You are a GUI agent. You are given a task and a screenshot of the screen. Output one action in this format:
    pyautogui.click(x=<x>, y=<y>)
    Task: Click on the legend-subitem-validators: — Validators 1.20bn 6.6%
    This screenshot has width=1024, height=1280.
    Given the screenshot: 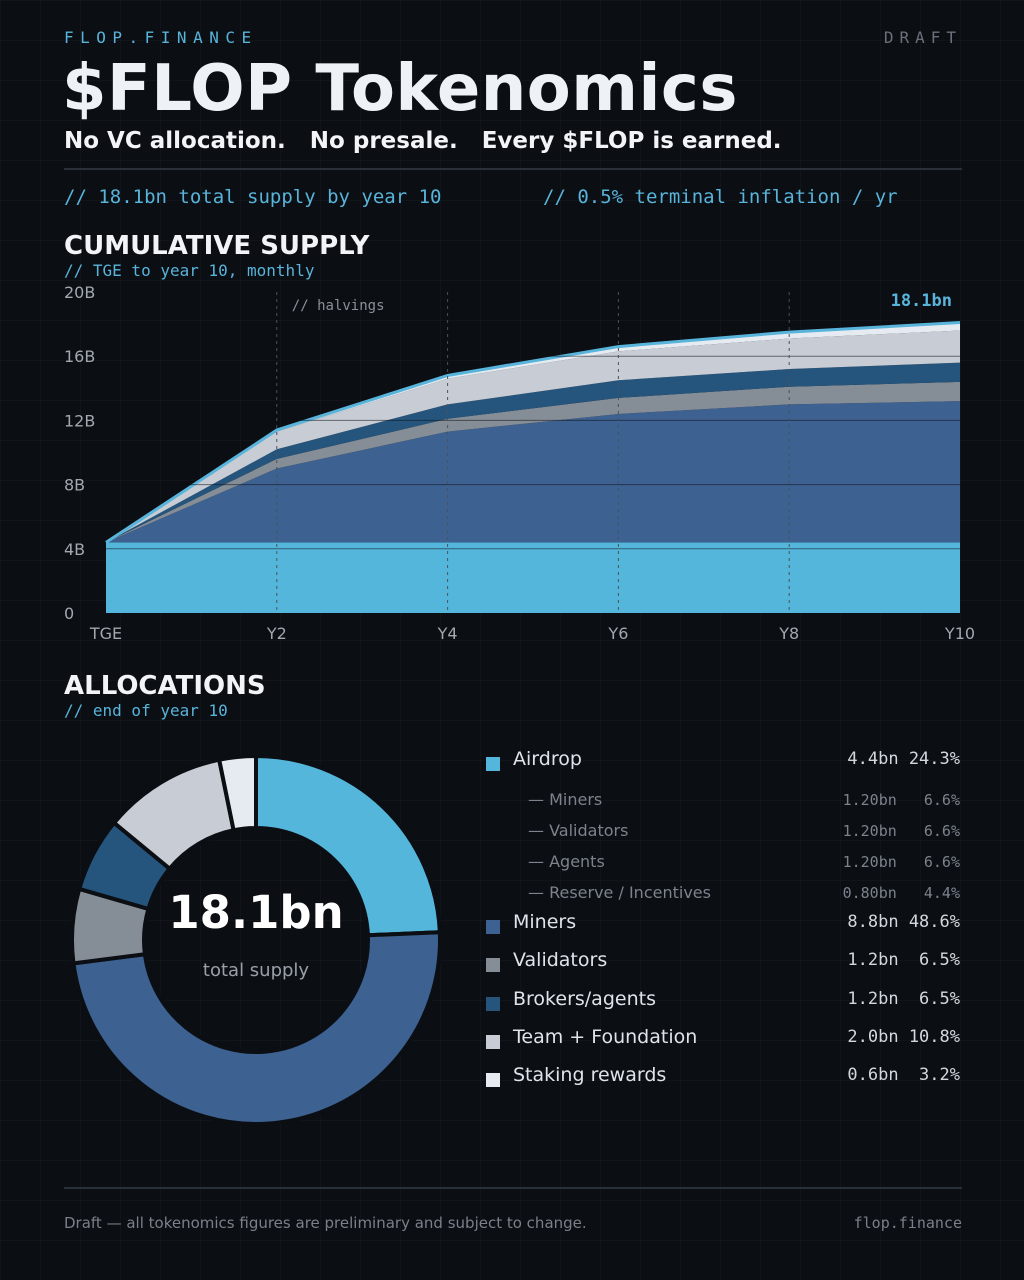 What is the action you would take?
    pyautogui.click(x=745, y=832)
    